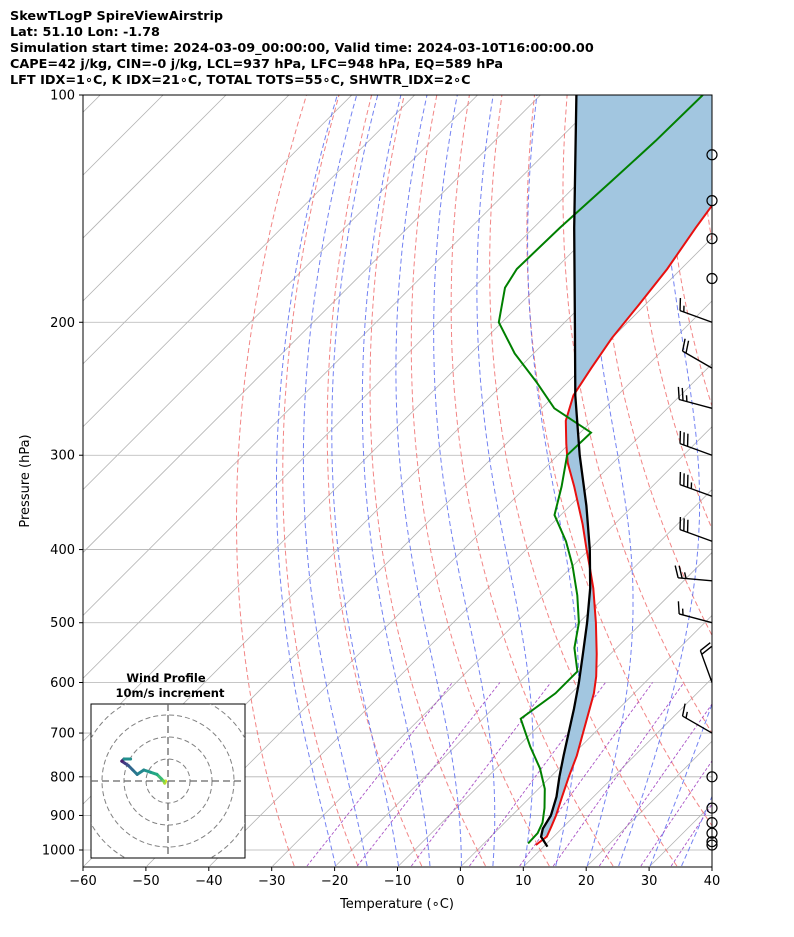 The image size is (794, 937). Describe the element at coordinates (62, 323) in the screenshot. I see `y-tick-label: 200` at that location.